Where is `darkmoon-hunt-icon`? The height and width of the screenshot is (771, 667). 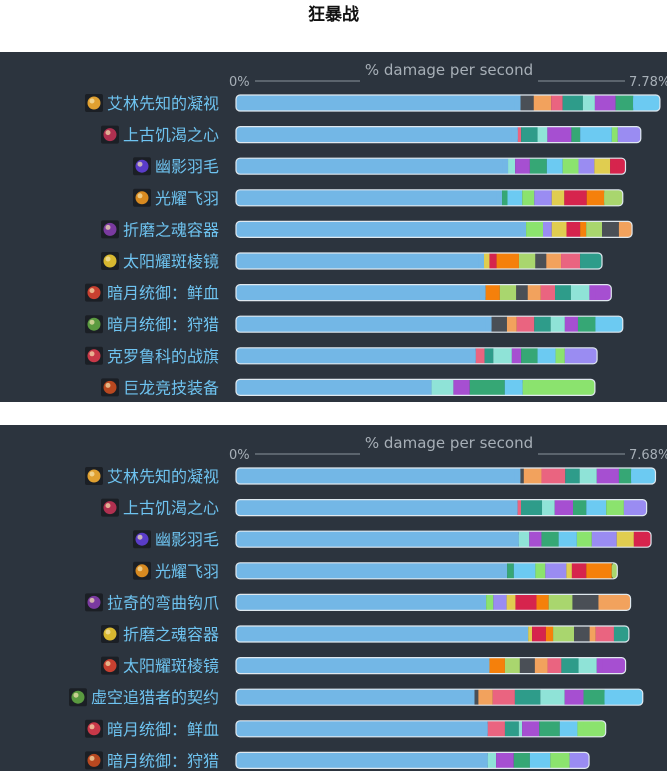 darkmoon-hunt-icon is located at coordinates (93, 760).